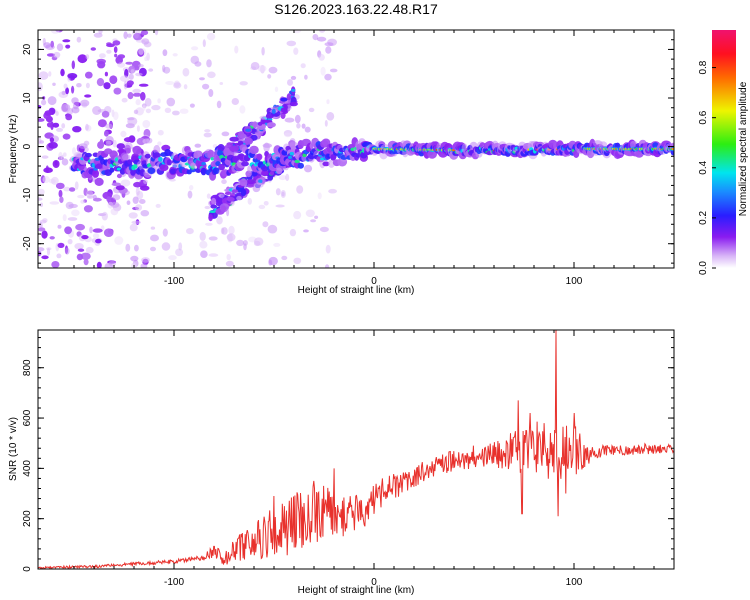 The height and width of the screenshot is (600, 750). Describe the element at coordinates (724, 149) in the screenshot. I see `colorbar-gradient` at that location.